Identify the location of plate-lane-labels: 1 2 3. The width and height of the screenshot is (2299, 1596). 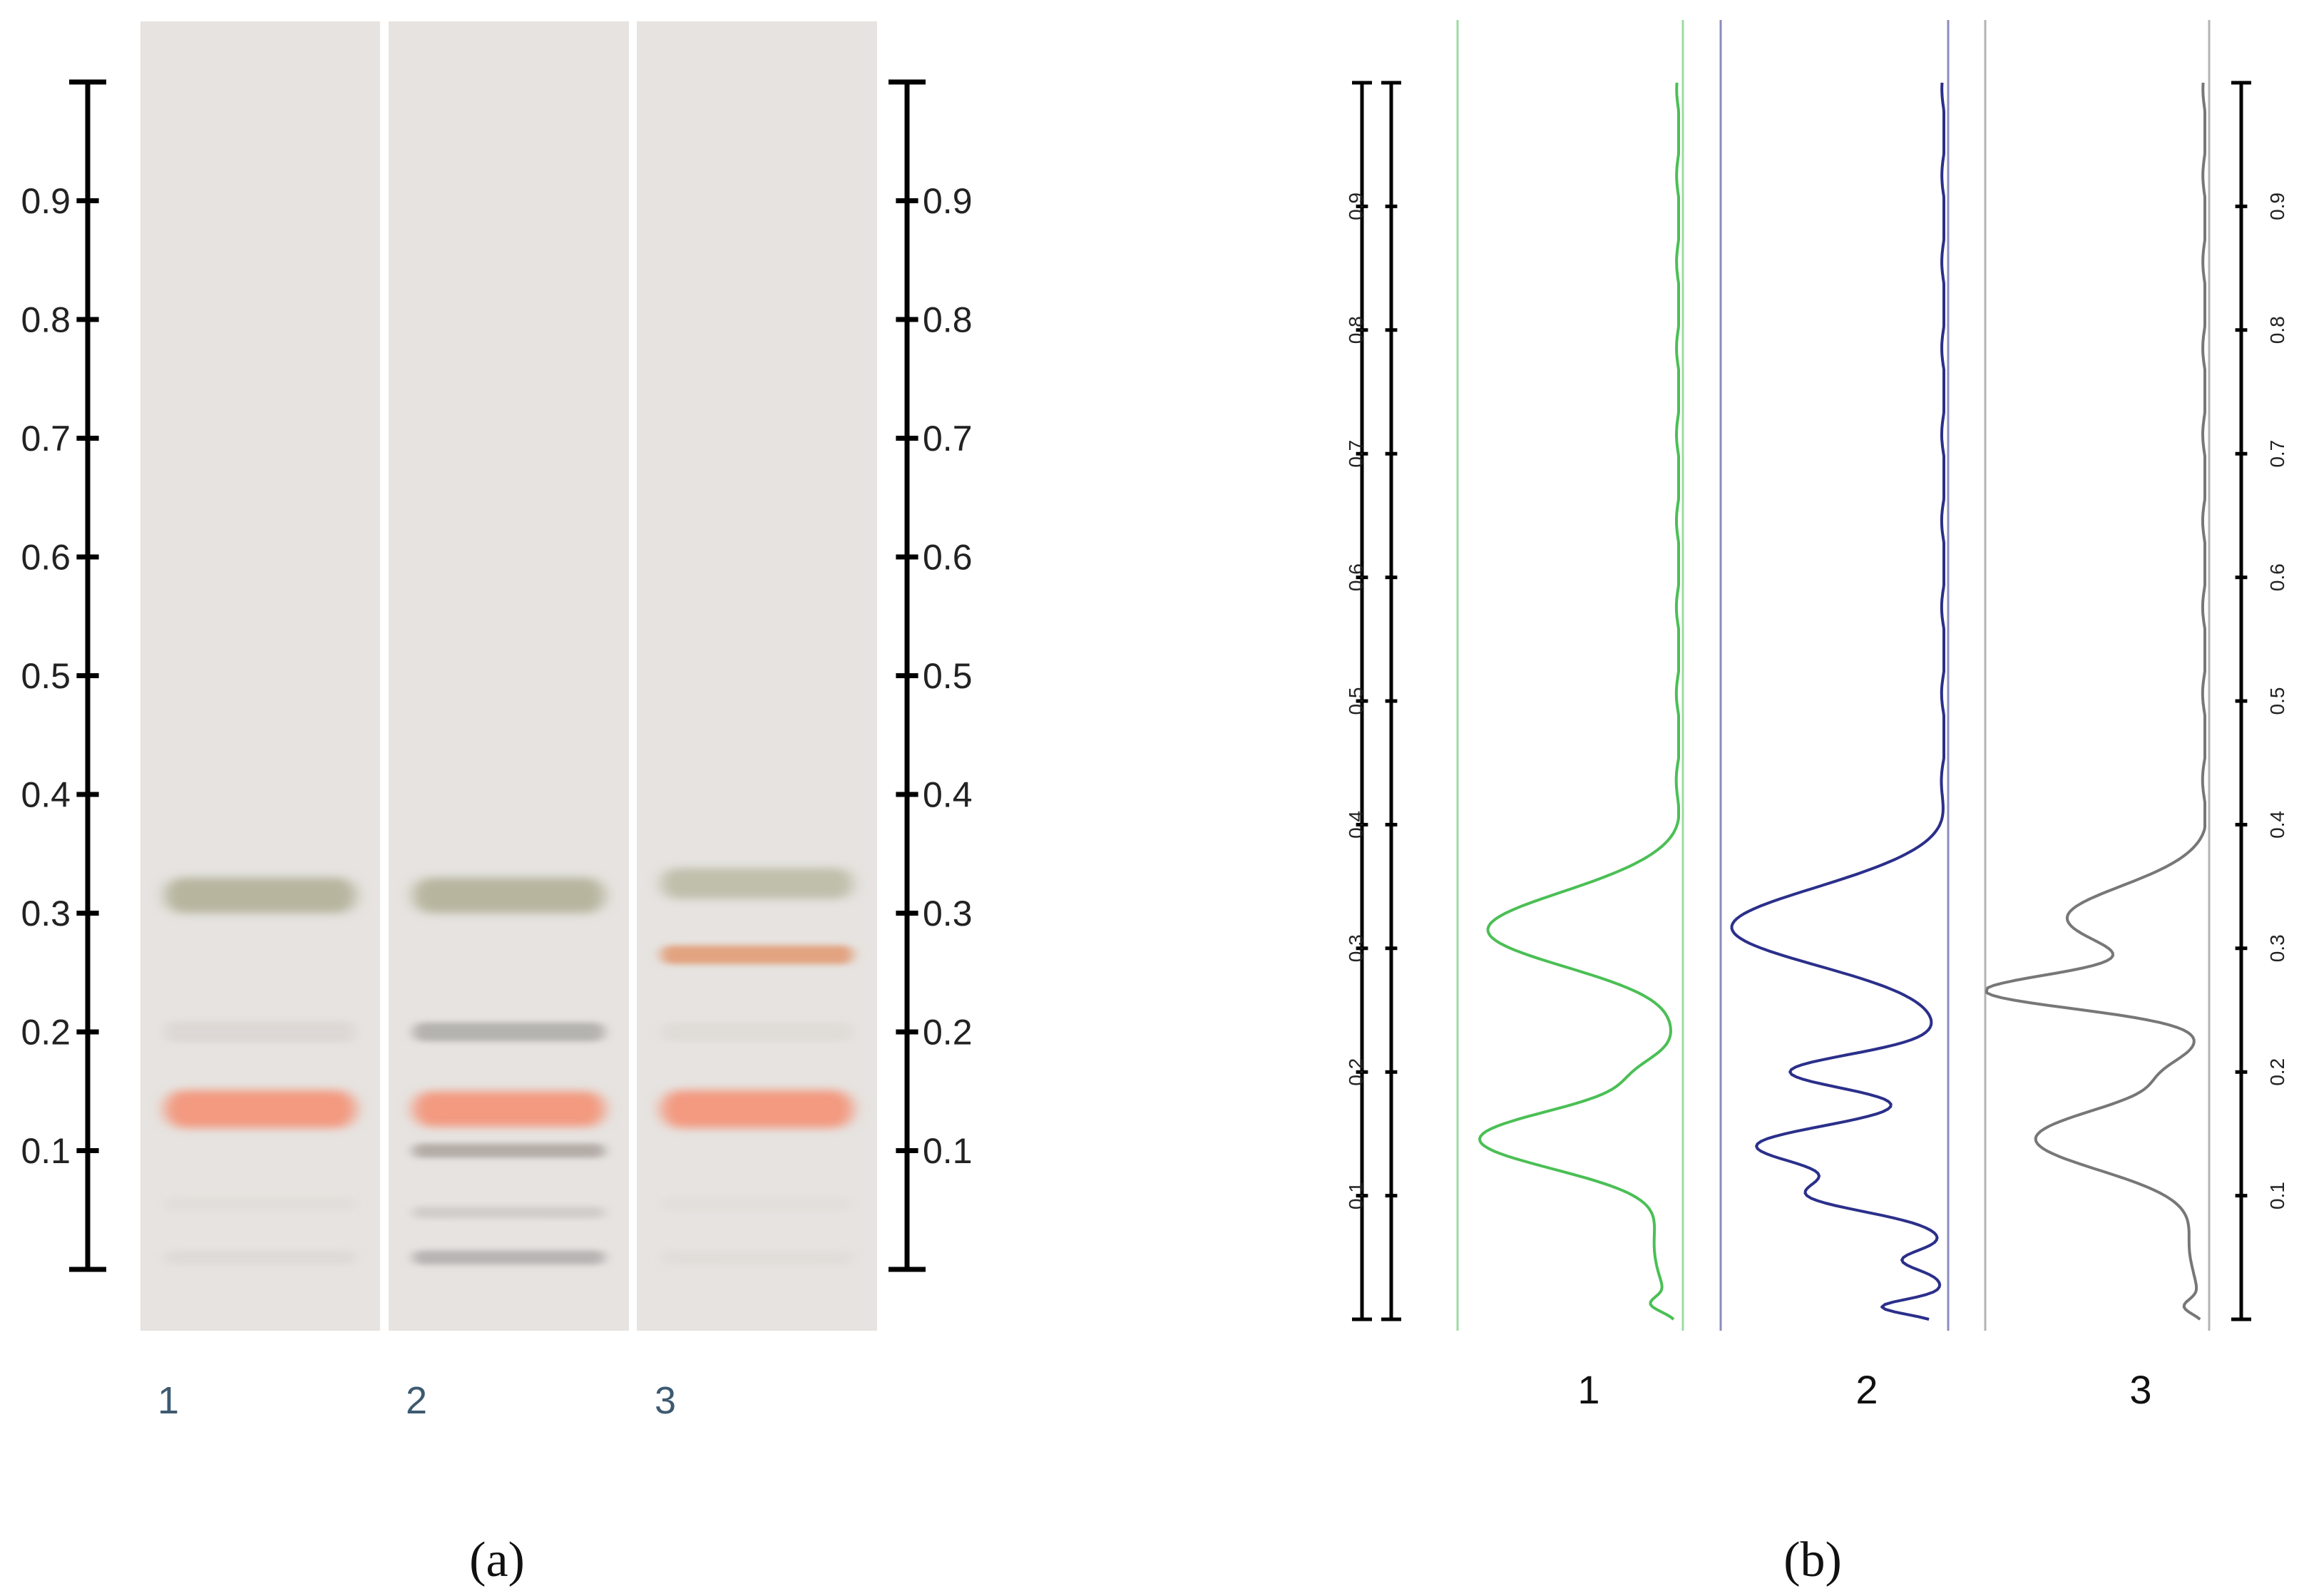
(417, 1400).